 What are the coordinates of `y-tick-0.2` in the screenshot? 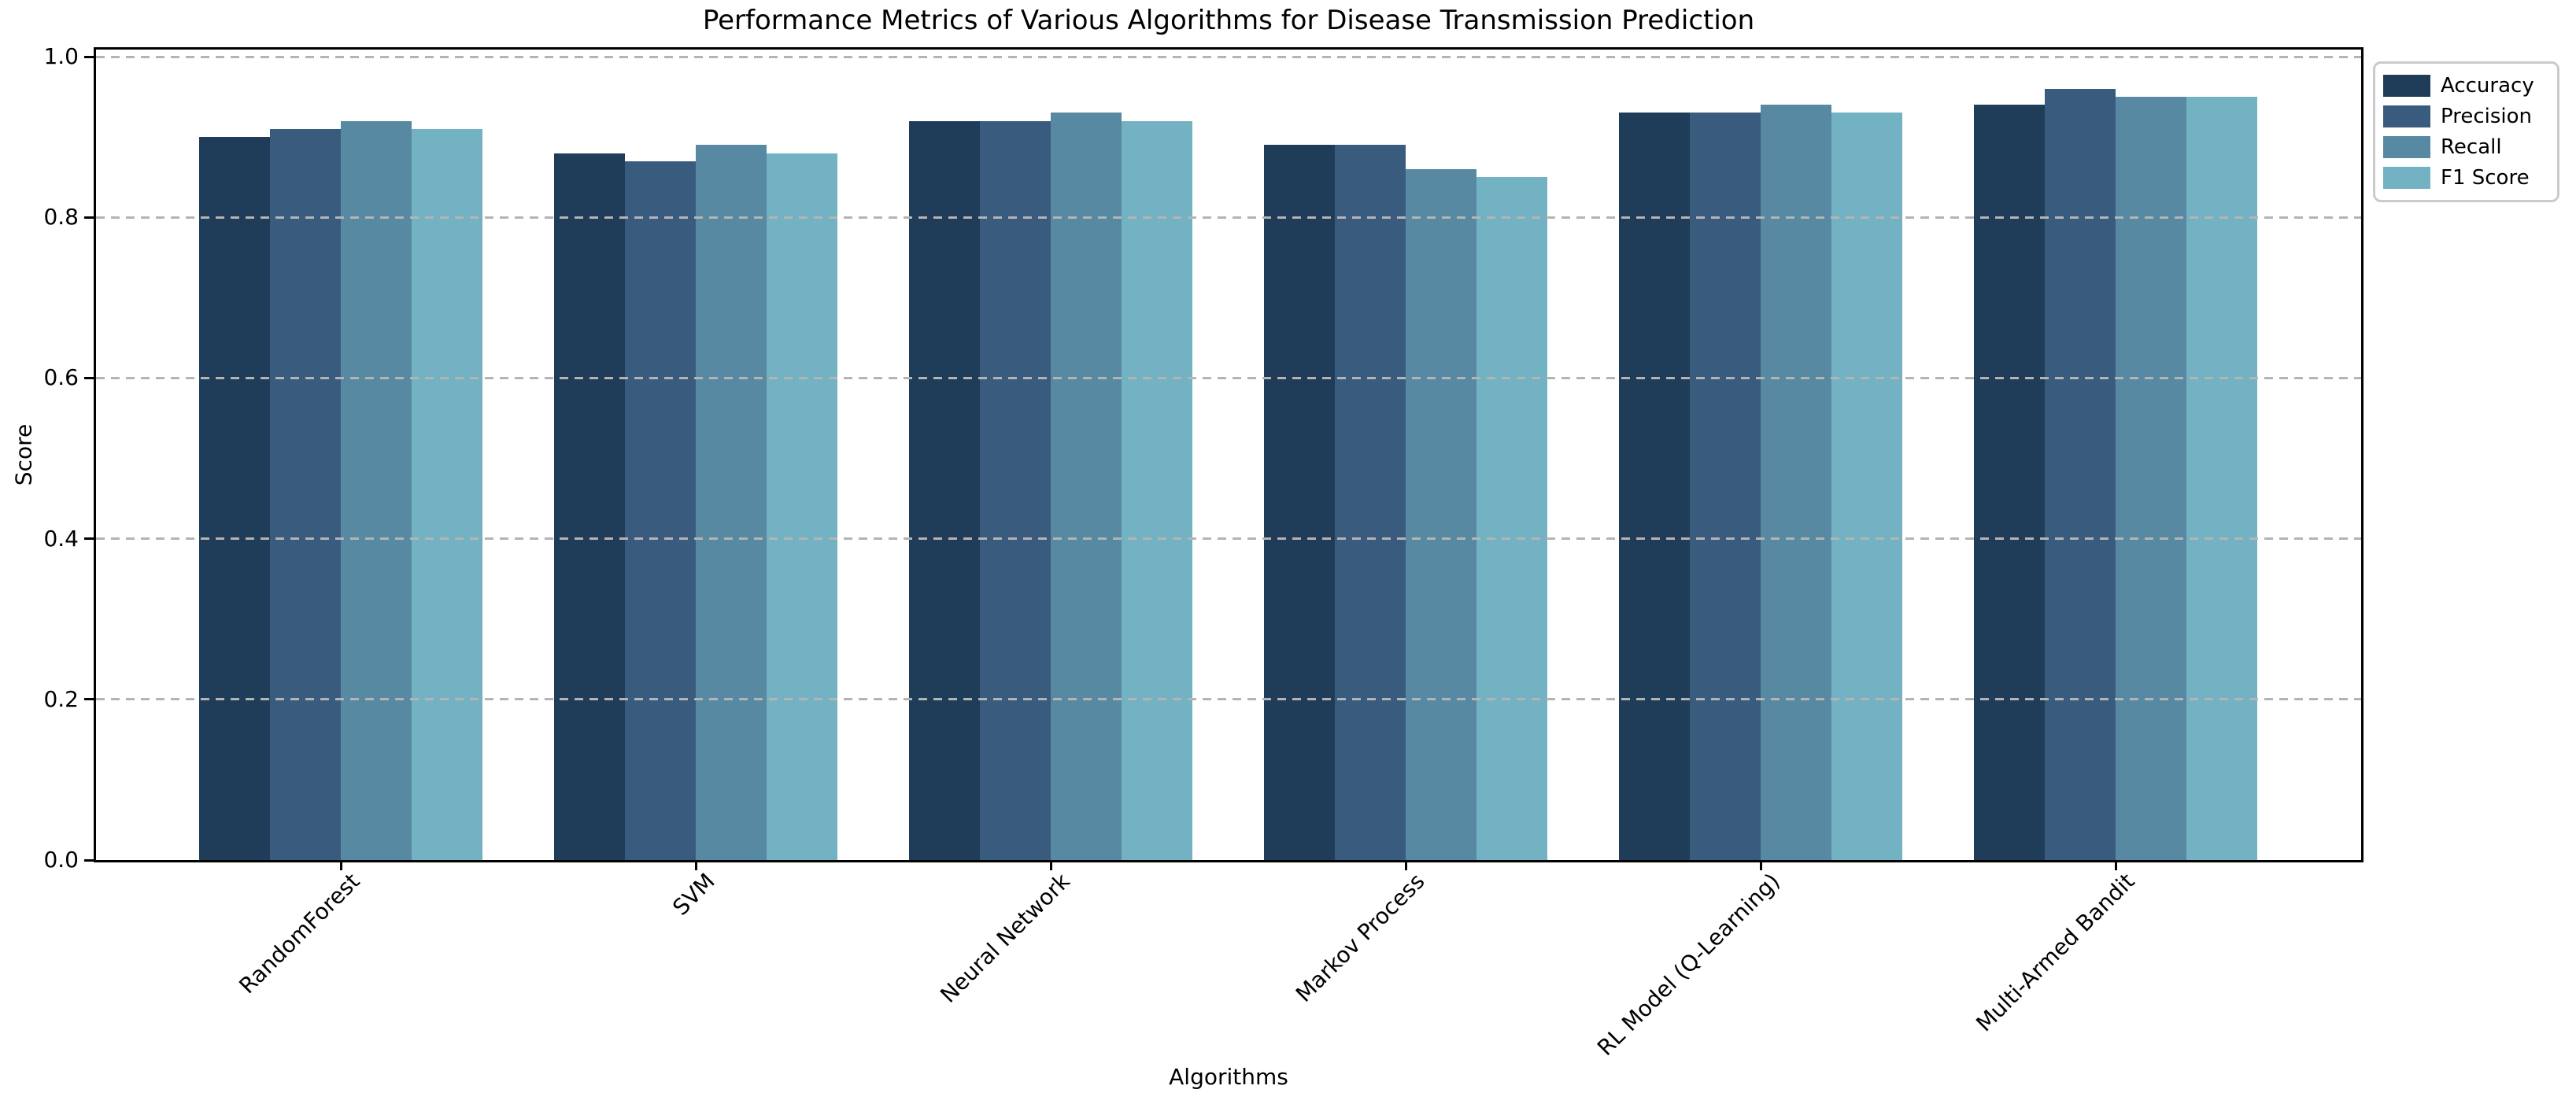 It's located at (89, 699).